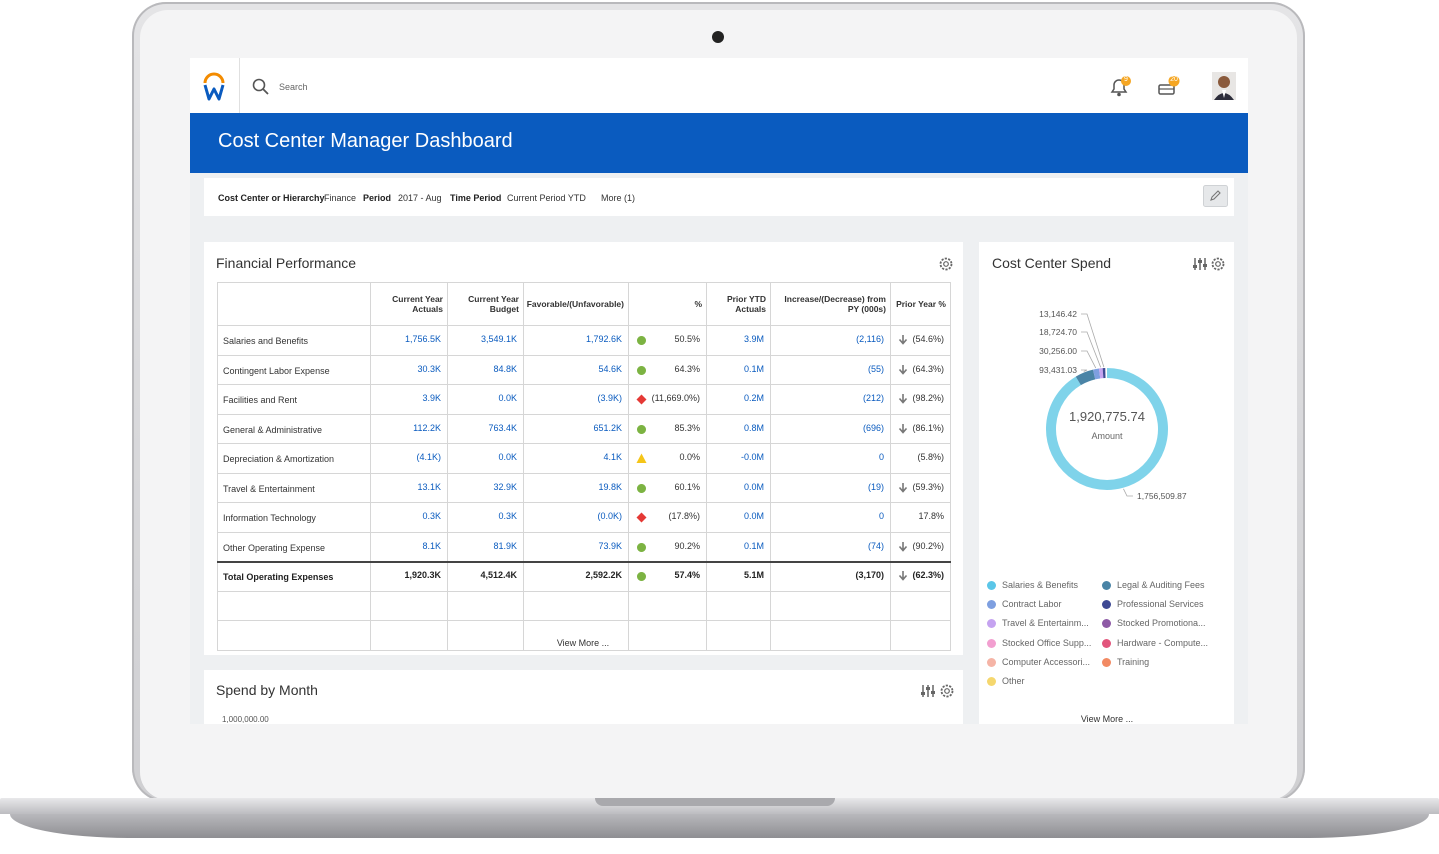 This screenshot has width=1439, height=854. Describe the element at coordinates (873, 398) in the screenshot. I see `table-cell: (212)` at that location.